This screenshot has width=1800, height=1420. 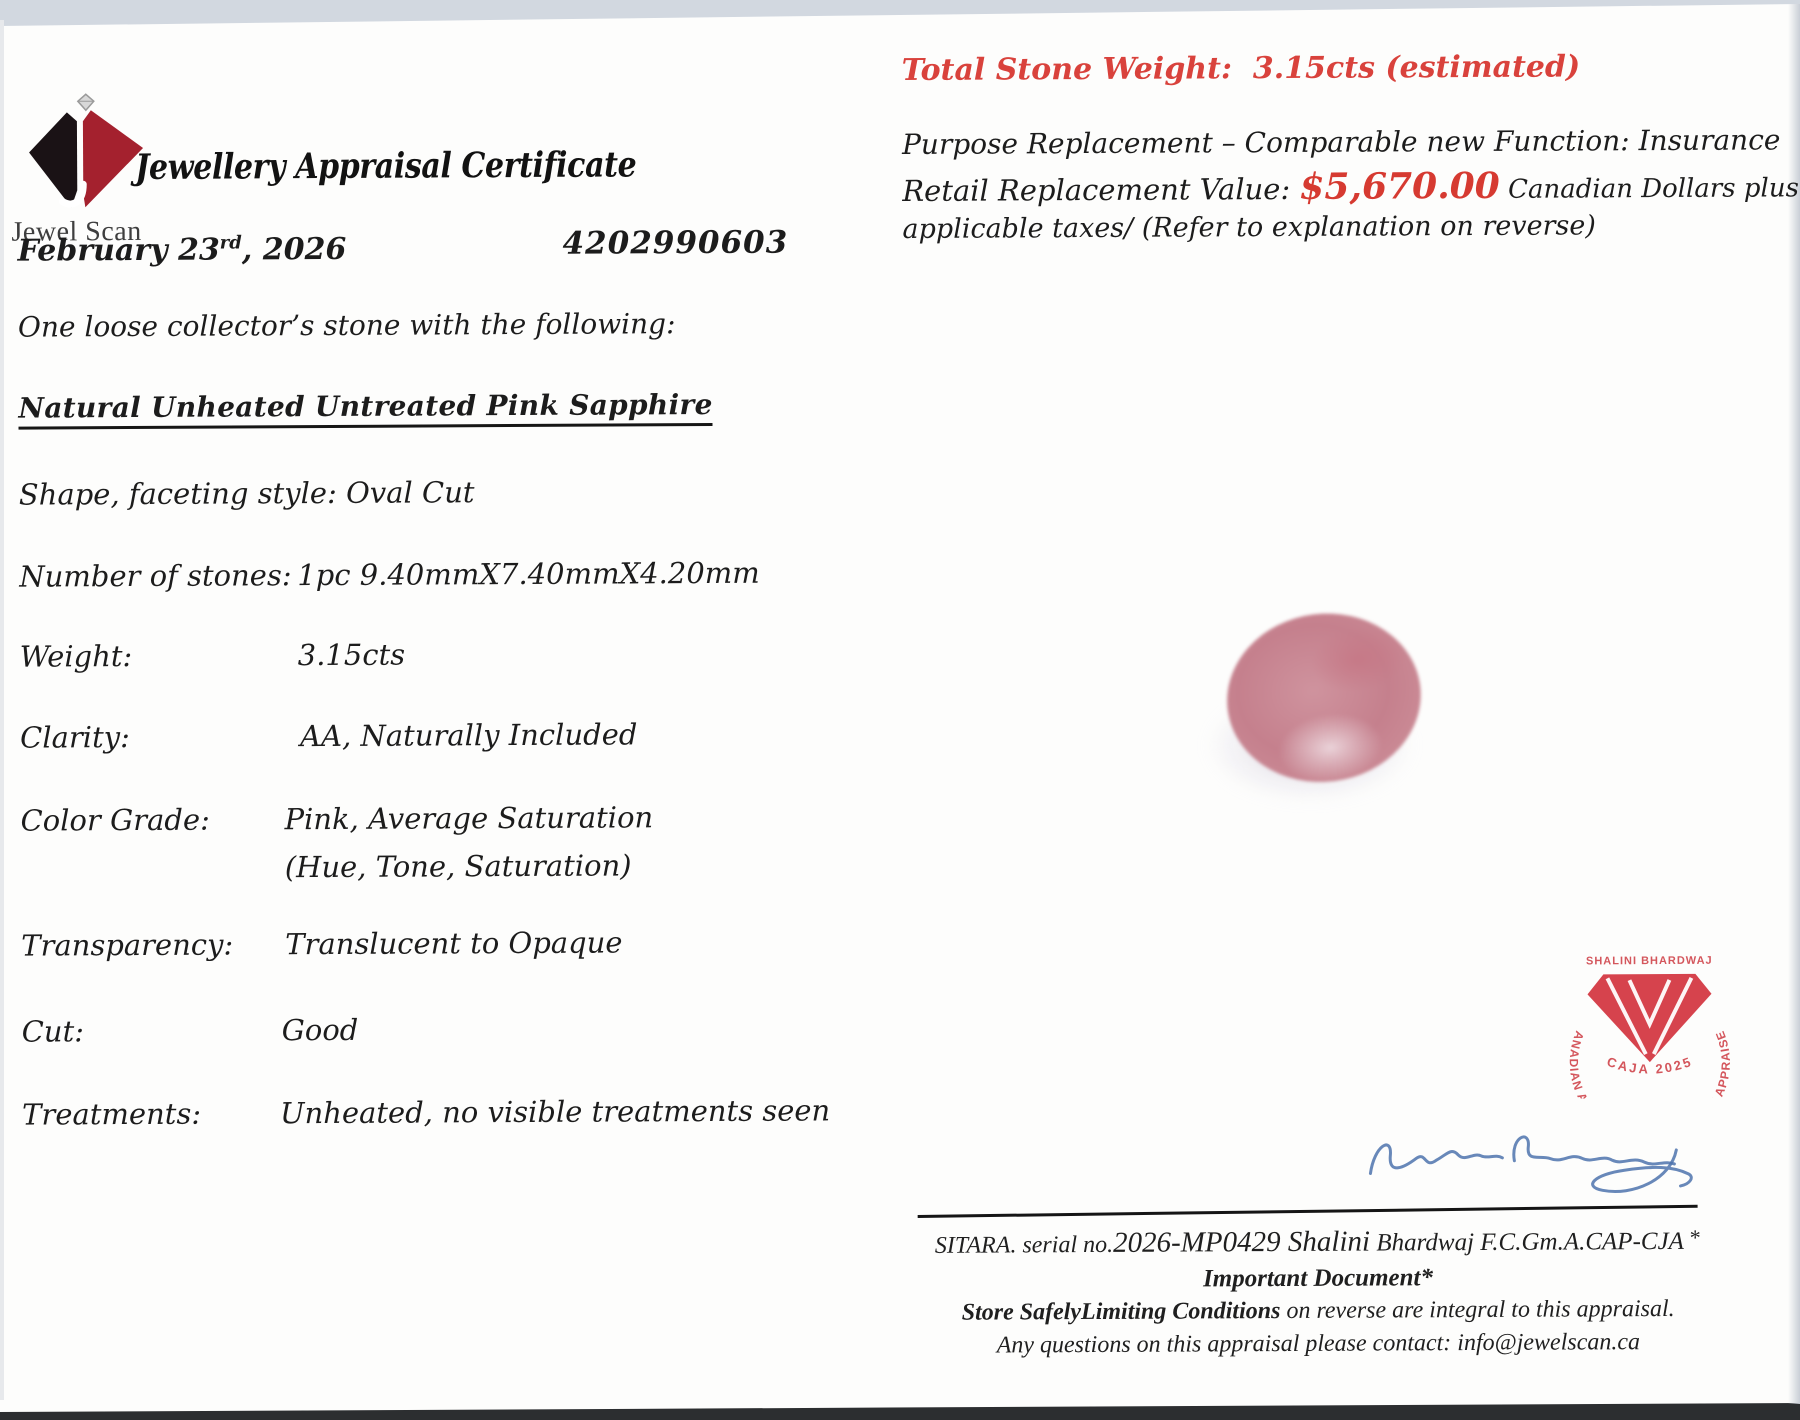 What do you see at coordinates (1121, 1312) in the screenshot?
I see `conditions-bold: Store SafelyLimiting Conditions` at bounding box center [1121, 1312].